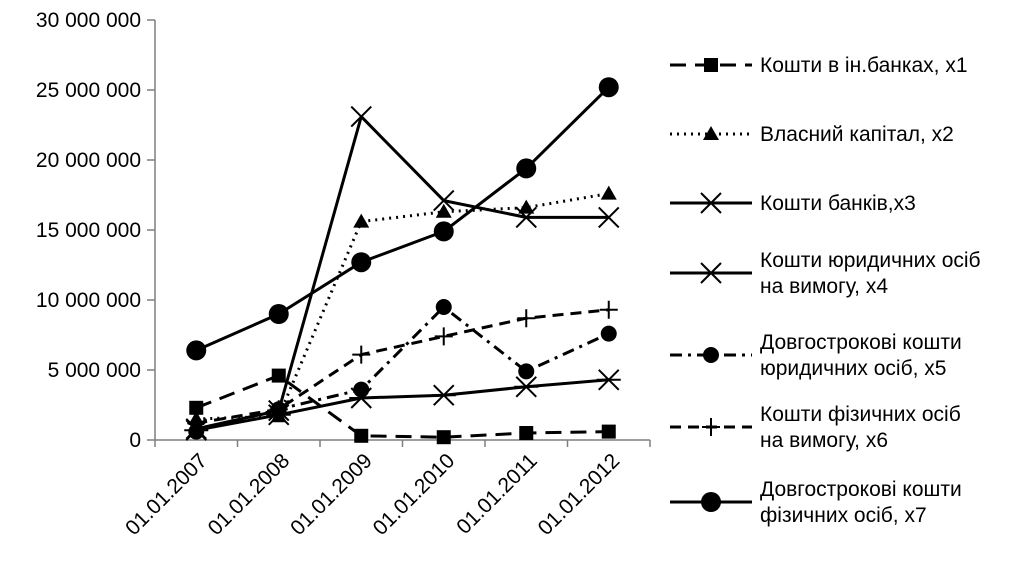 This screenshot has width=1032, height=562. I want to click on x-tick-label: 01.01.2012, so click(579, 494).